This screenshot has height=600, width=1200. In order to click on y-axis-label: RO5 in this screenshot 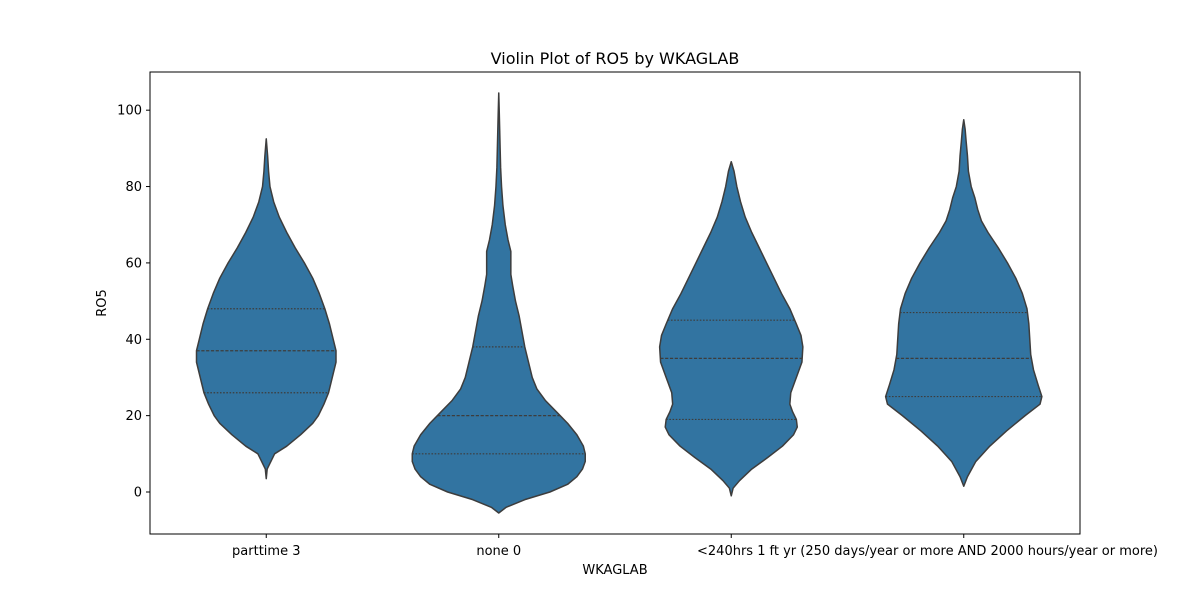, I will do `click(102, 303)`.